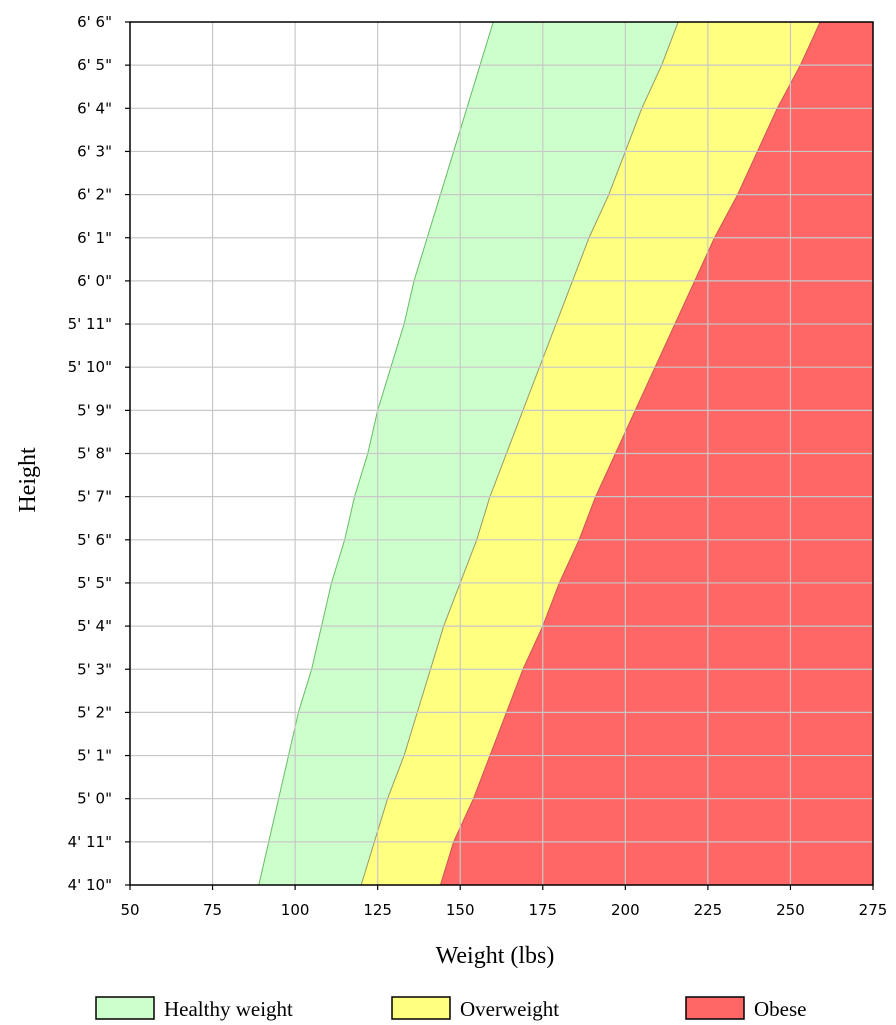 The width and height of the screenshot is (896, 1025). What do you see at coordinates (94, 454) in the screenshot?
I see `y-tick-label: 5' 8"` at bounding box center [94, 454].